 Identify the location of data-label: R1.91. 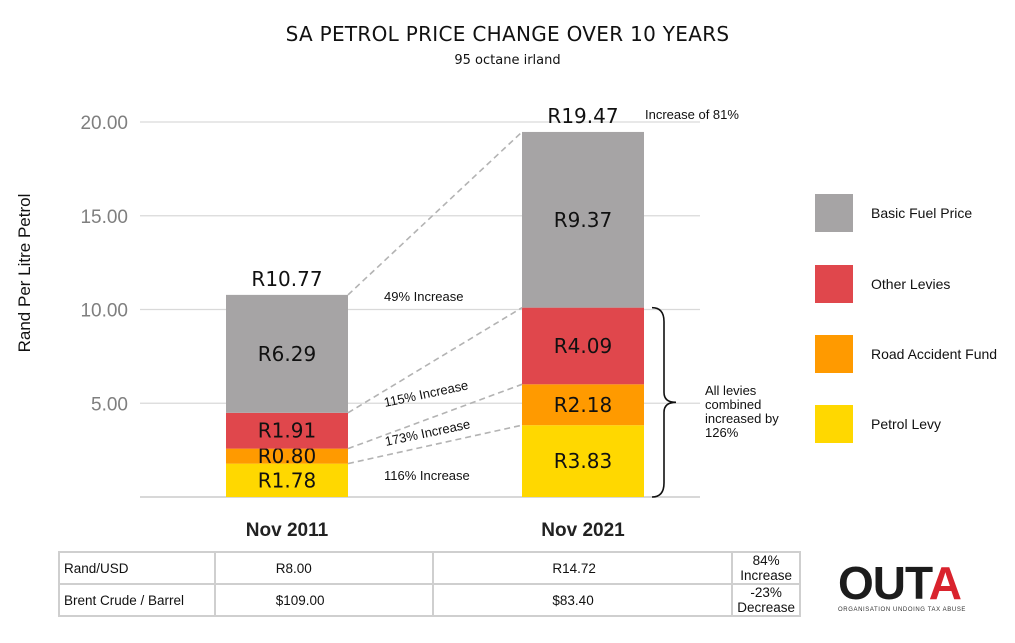
(287, 431).